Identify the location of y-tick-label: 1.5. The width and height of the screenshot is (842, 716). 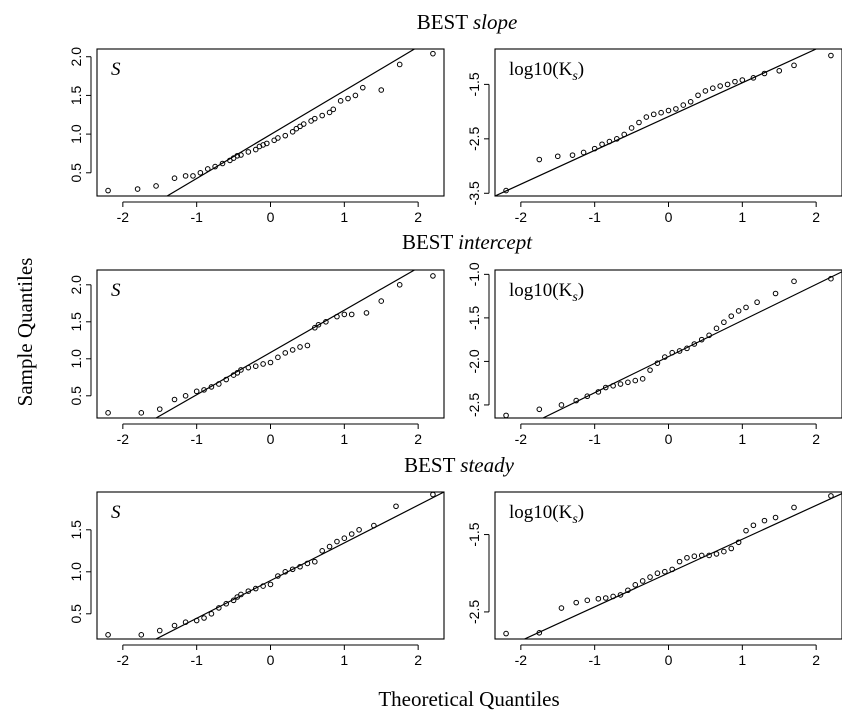
(76, 530).